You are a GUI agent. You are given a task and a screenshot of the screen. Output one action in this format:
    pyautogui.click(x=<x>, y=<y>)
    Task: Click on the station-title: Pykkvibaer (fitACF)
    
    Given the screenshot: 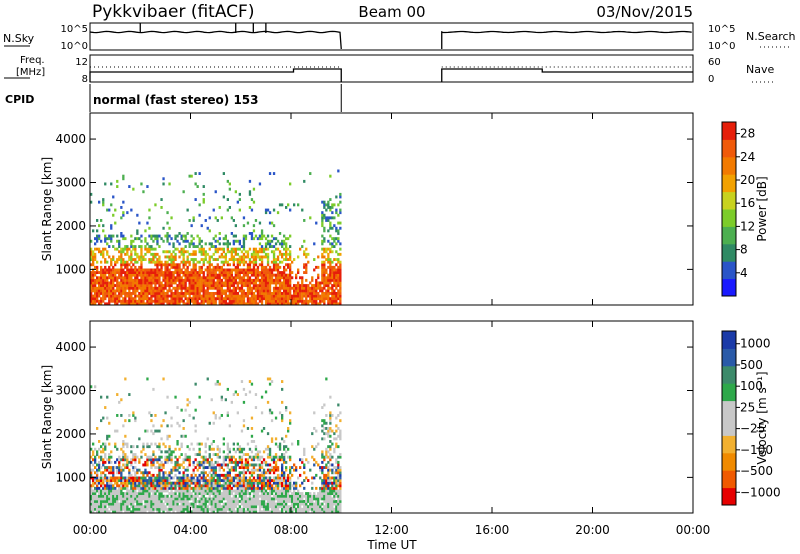 What is the action you would take?
    pyautogui.click(x=173, y=12)
    